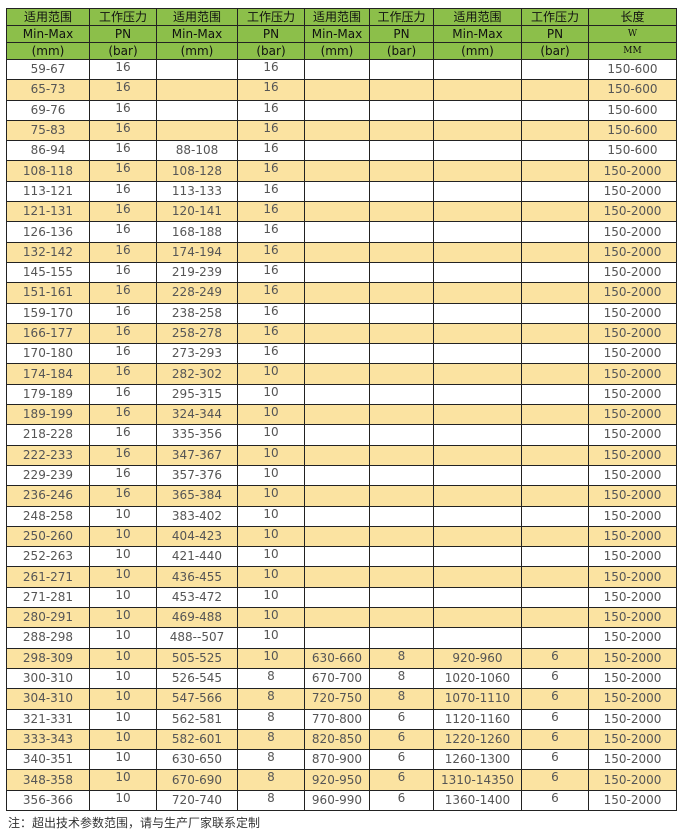 The height and width of the screenshot is (835, 682). Describe the element at coordinates (197, 212) in the screenshot. I see `range-cell: 120-141` at that location.